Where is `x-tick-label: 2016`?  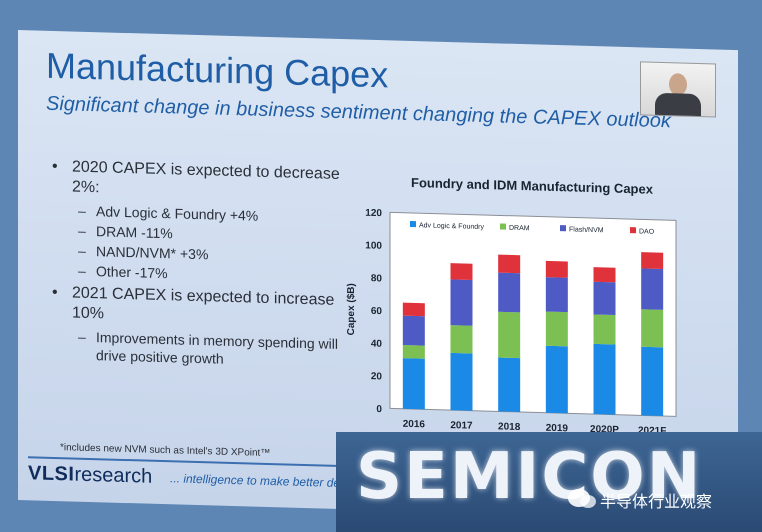
x-tick-label: 2016 is located at coordinates (414, 425).